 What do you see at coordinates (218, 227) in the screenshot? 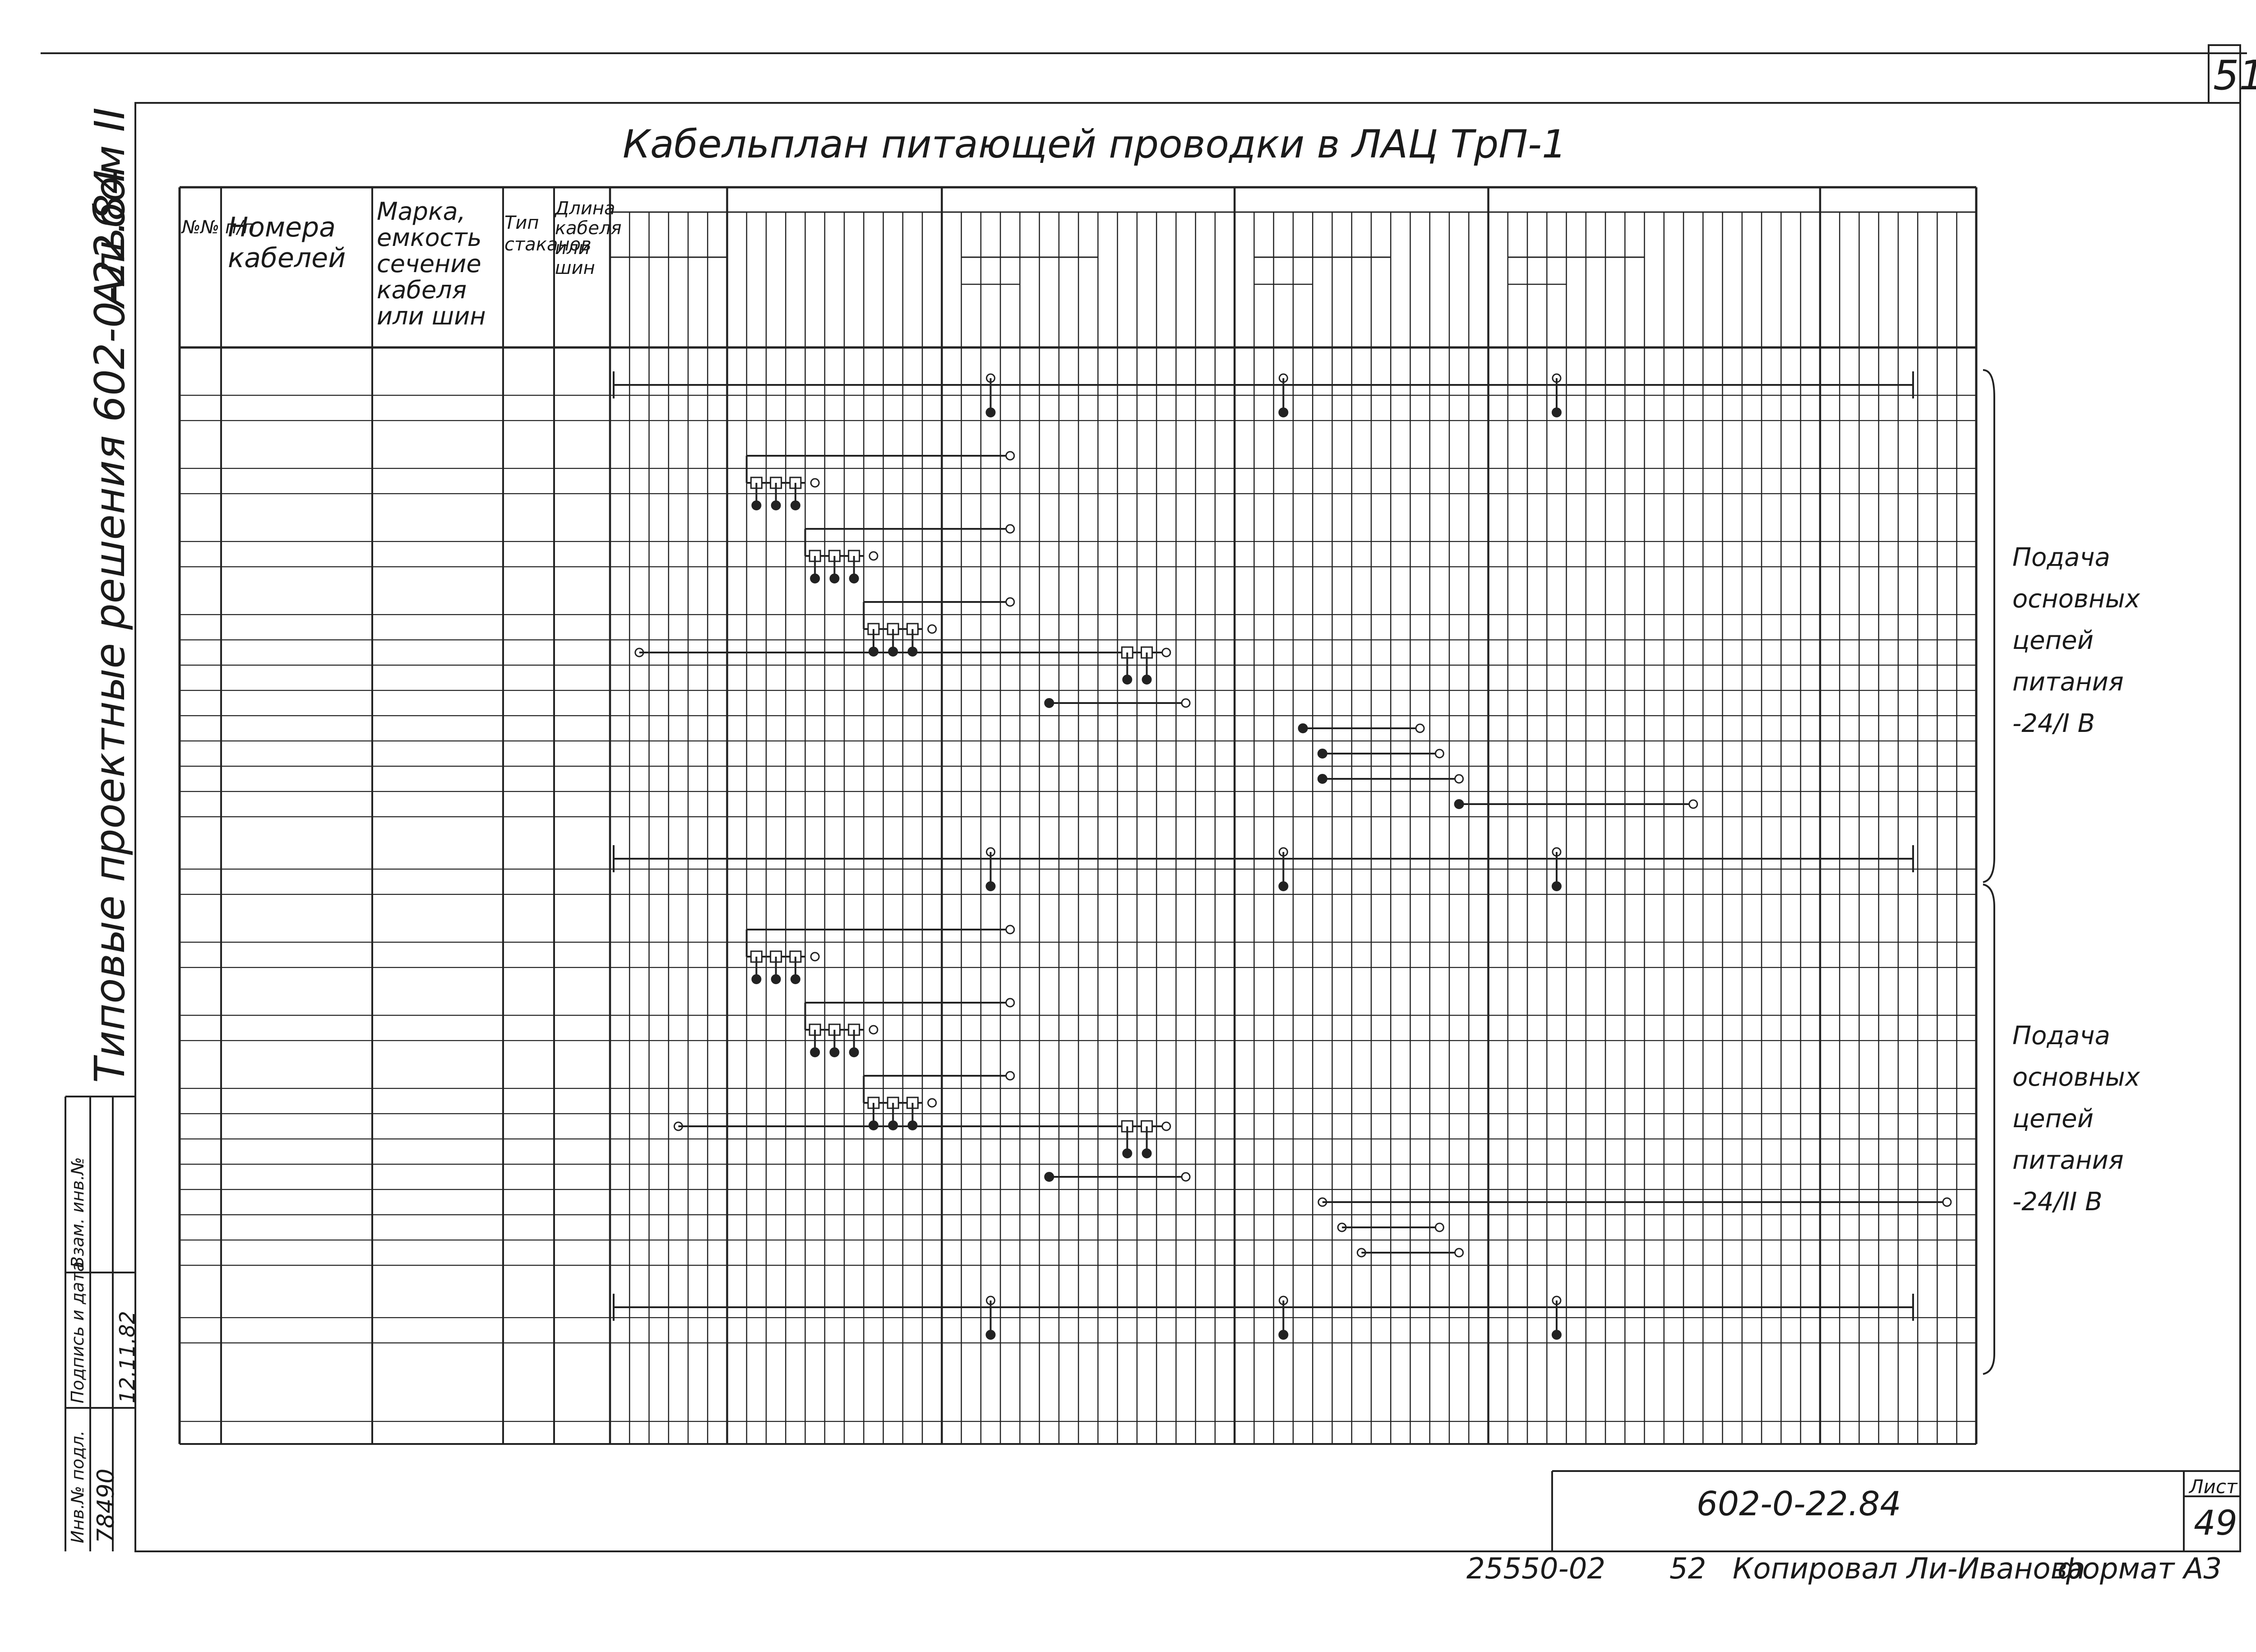
I see `col-nn-header: №№ п/п` at bounding box center [218, 227].